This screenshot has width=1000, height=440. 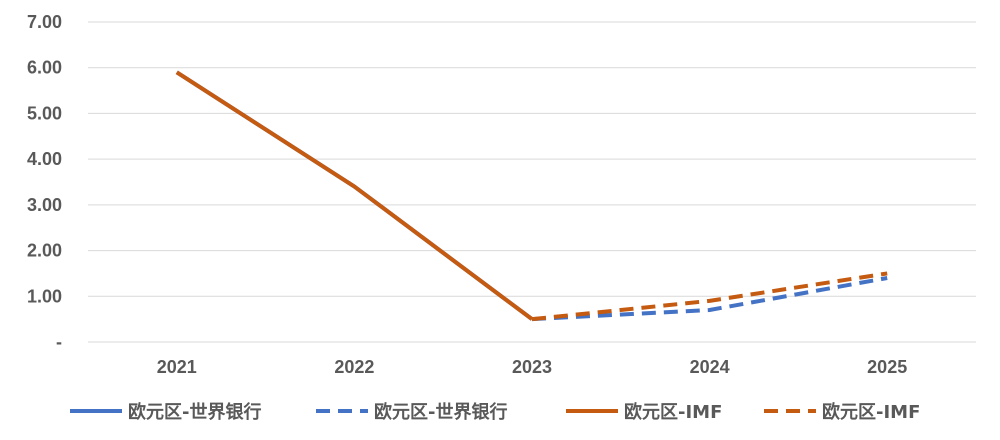 I want to click on y-tick-label: 7.00, so click(x=44, y=22).